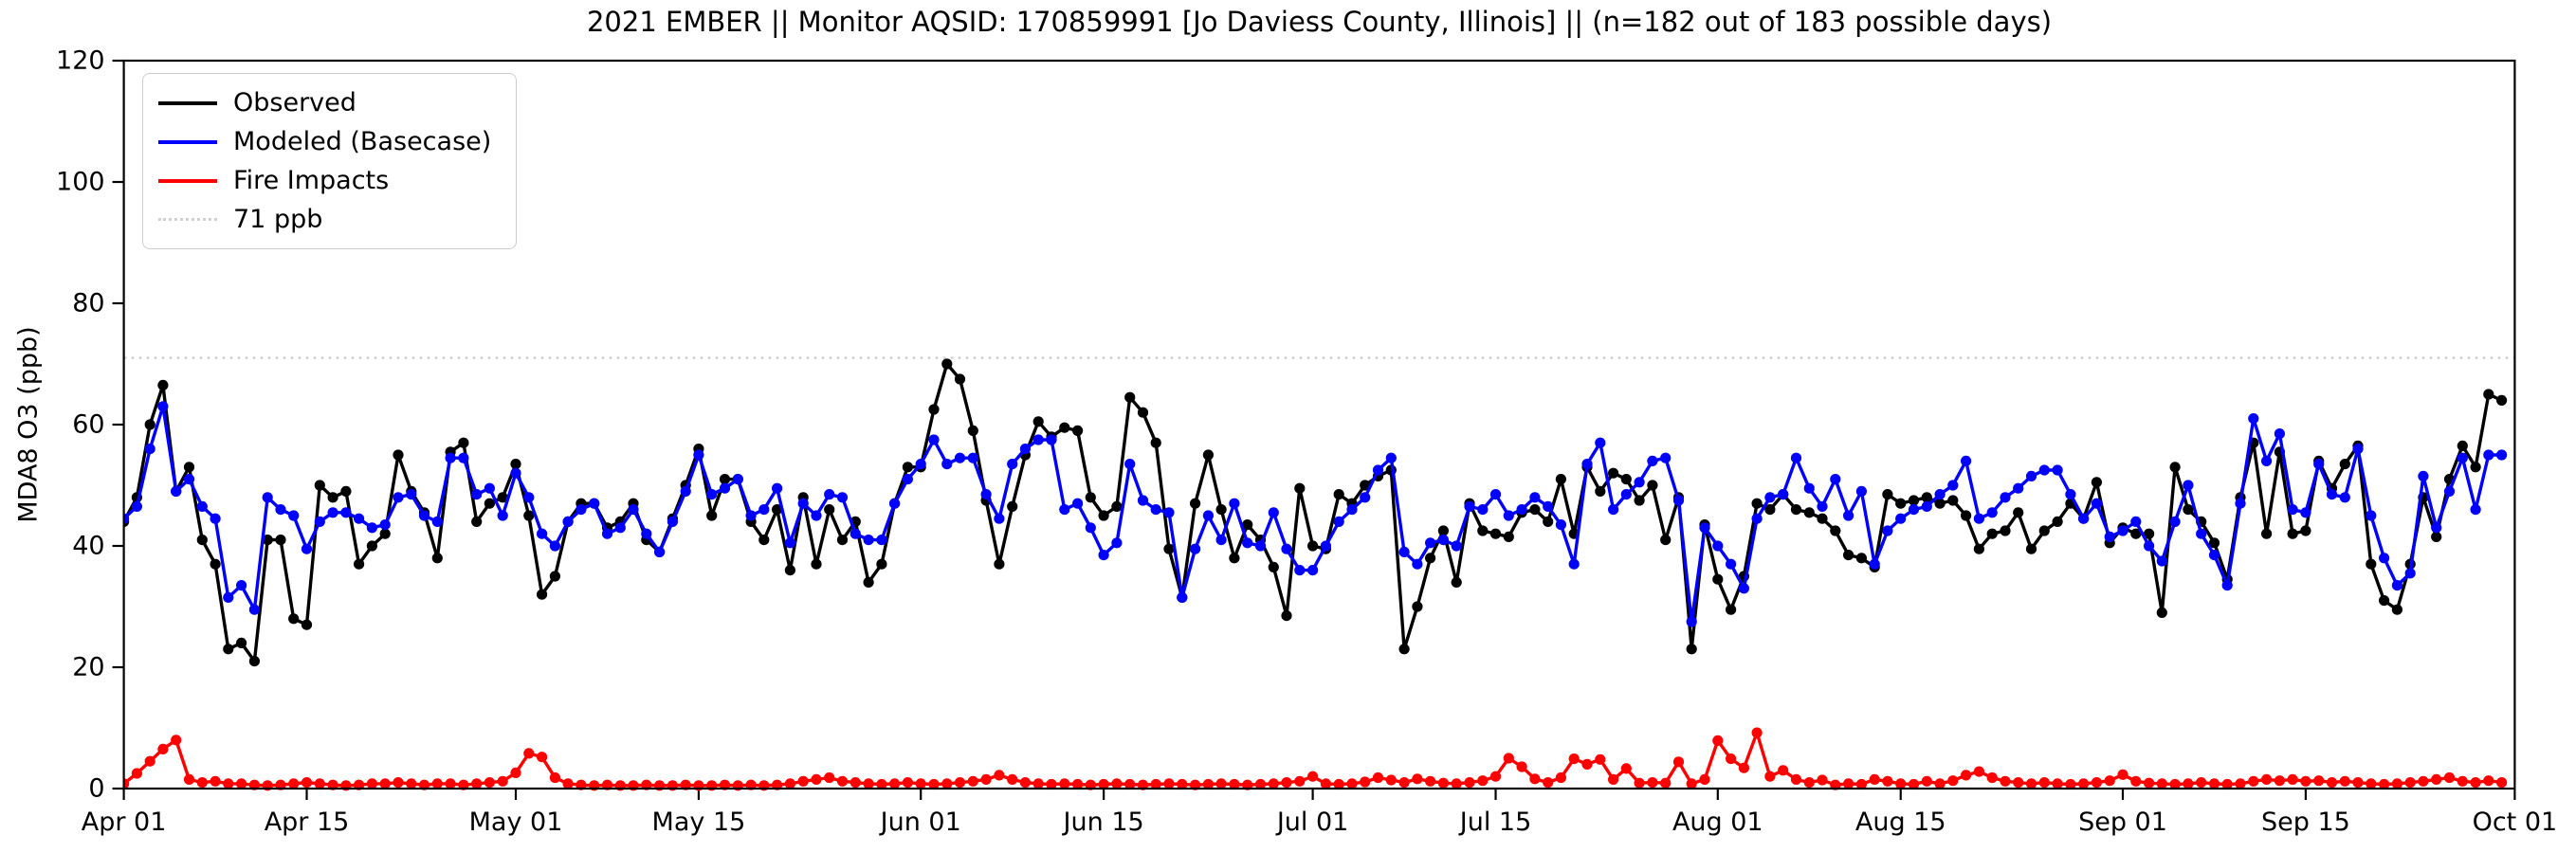  Describe the element at coordinates (2305, 822) in the screenshot. I see `x-tick-label: Sep 15` at that location.